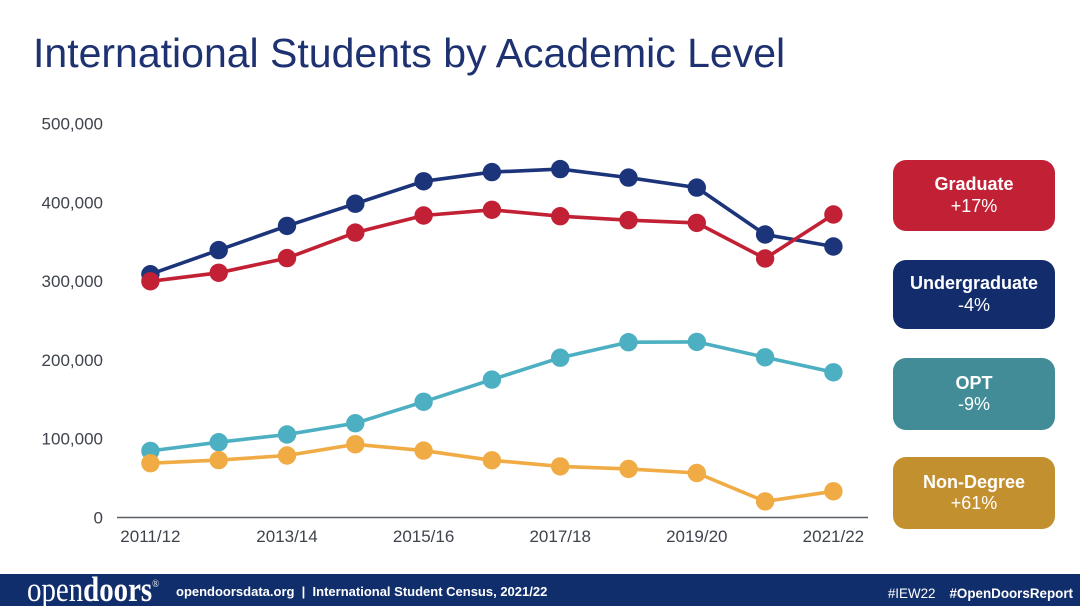  I want to click on svg-text: 2015/16, so click(423, 536).